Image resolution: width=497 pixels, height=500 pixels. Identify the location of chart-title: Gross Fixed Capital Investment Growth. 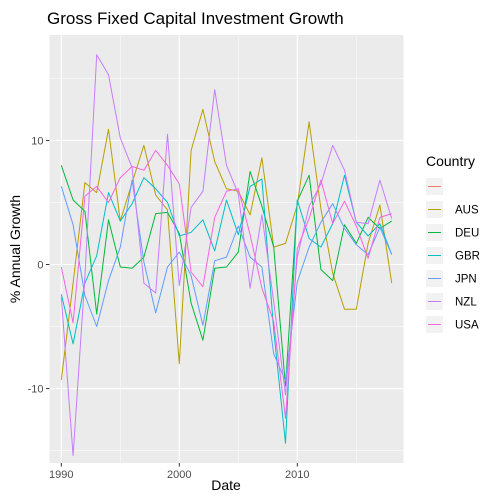
(195, 18).